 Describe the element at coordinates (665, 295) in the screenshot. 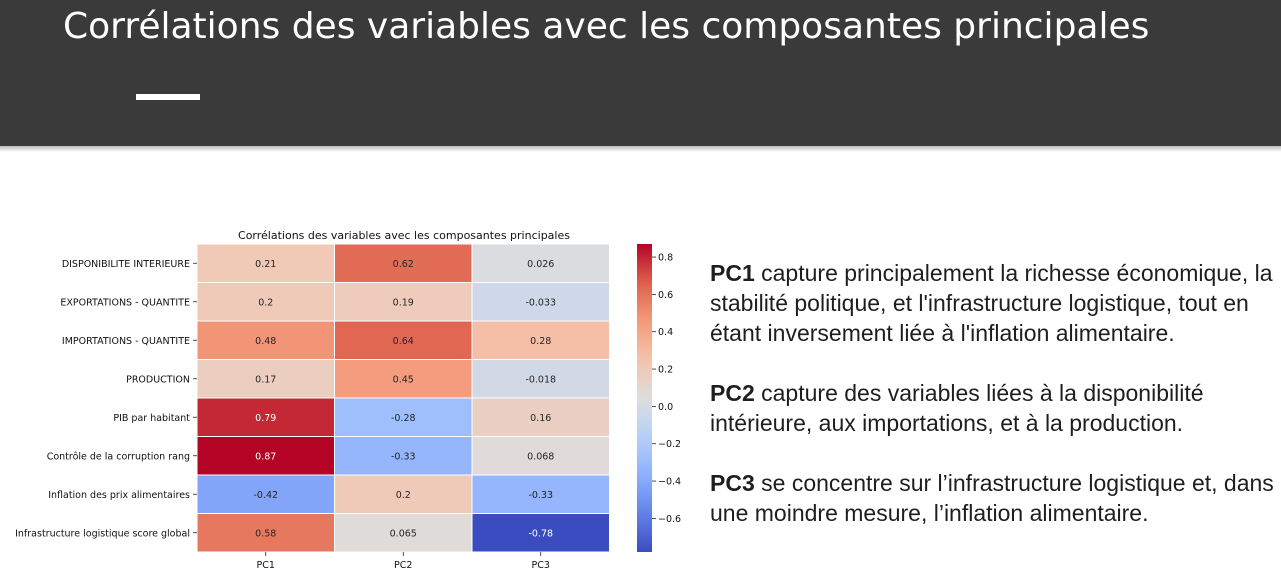

I see `colorbar-tick-label: 0.6` at that location.